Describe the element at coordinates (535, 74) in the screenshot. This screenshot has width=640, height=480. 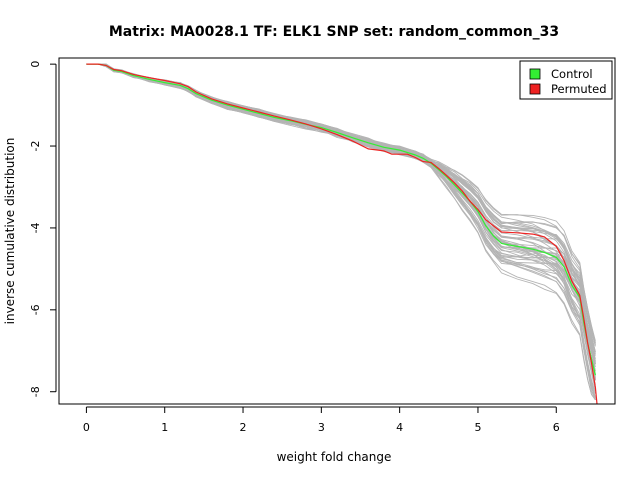
I see `legend-swatch-control` at that location.